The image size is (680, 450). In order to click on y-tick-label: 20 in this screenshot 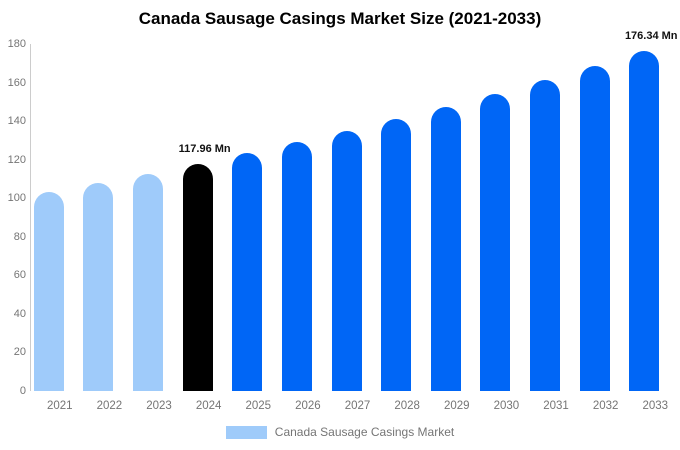, I will do `click(19, 352)`.